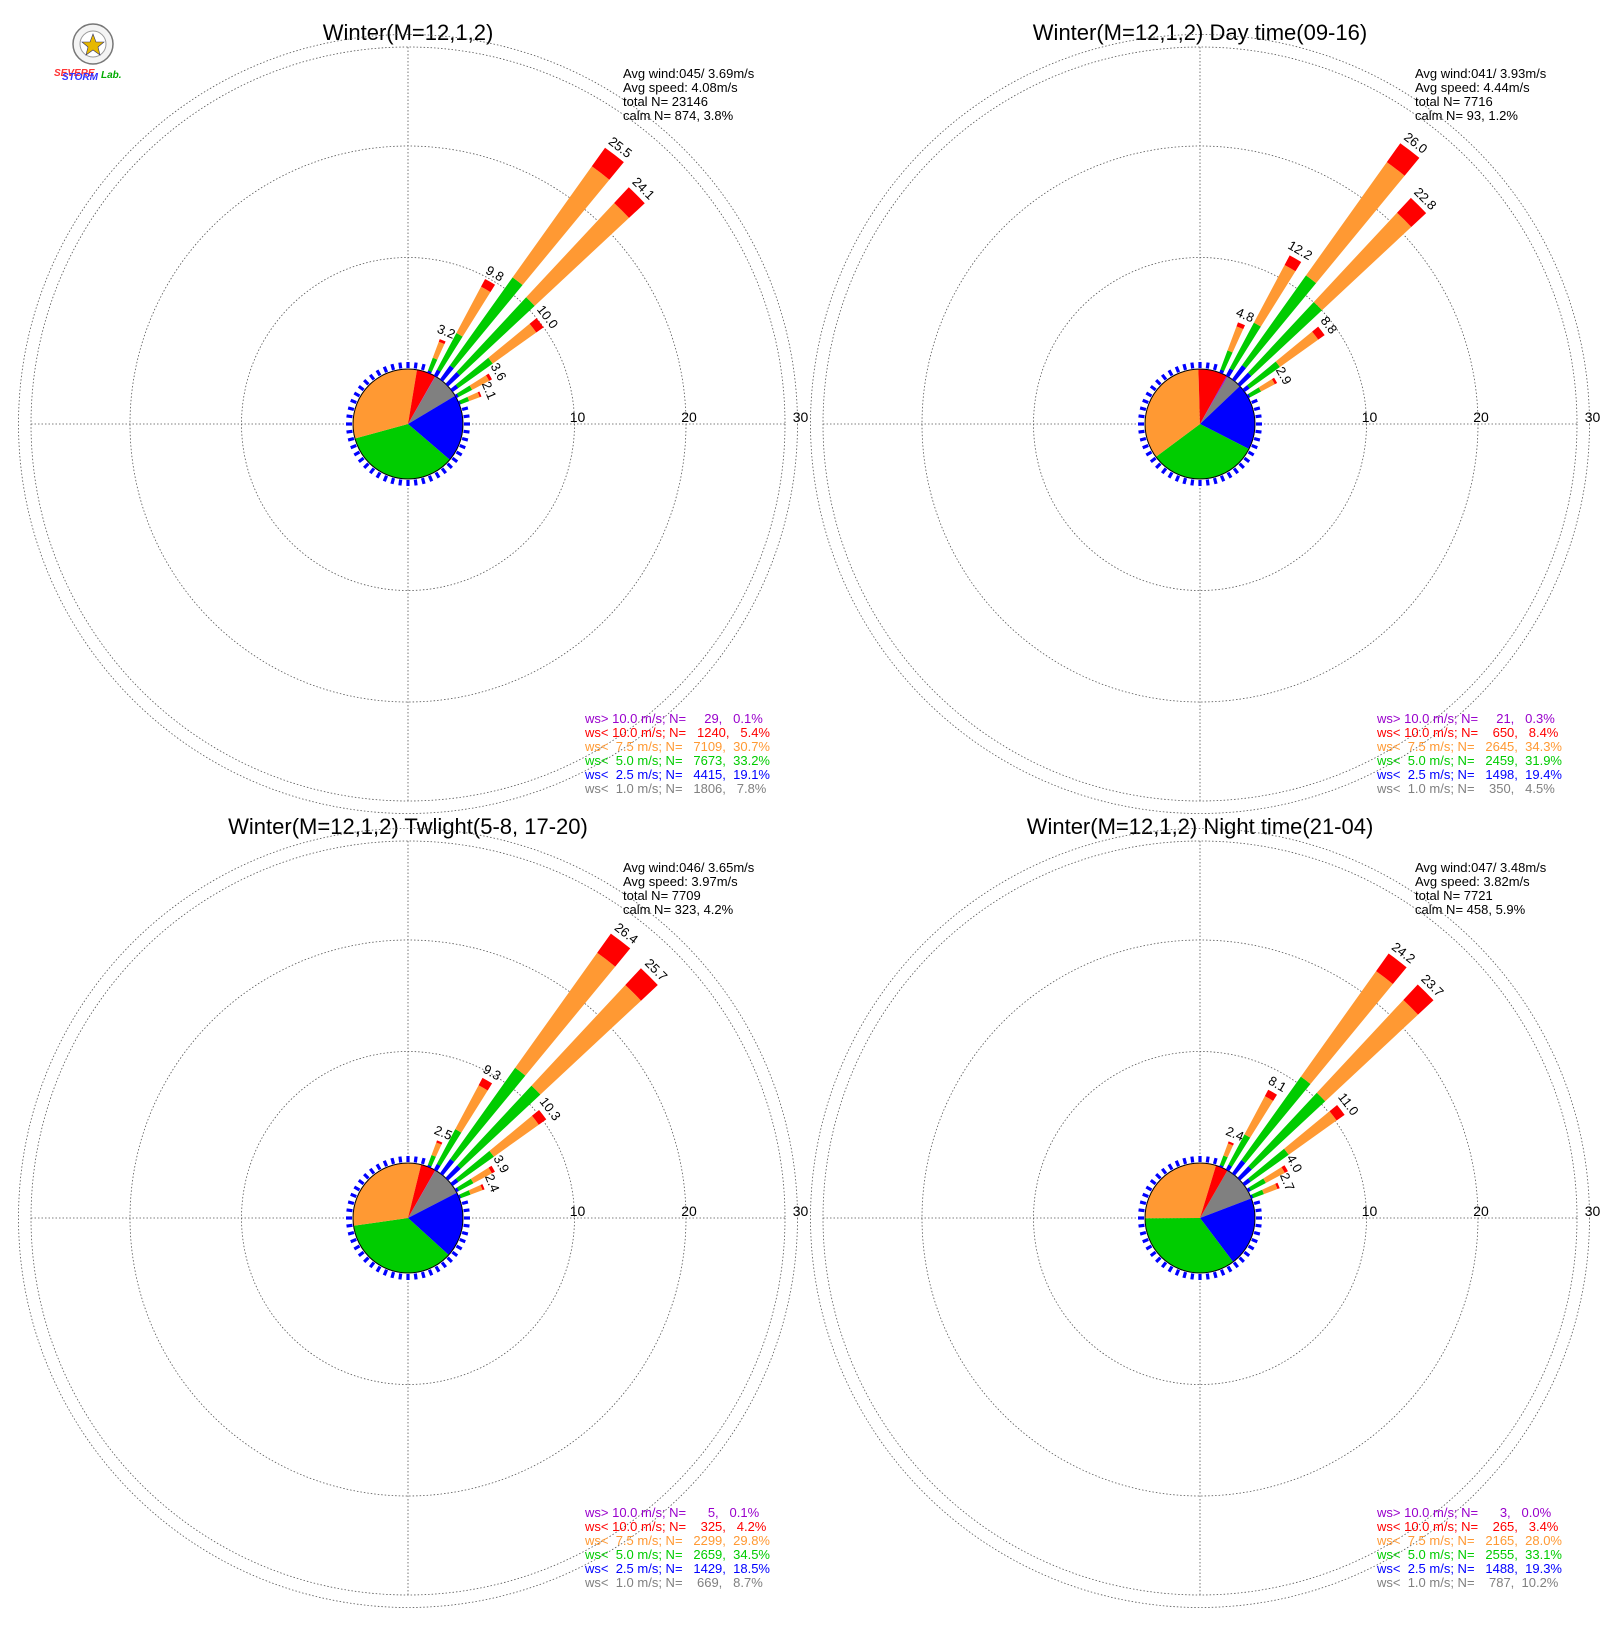 This screenshot has height=1640, width=1620. I want to click on panel-title: Winter(M=12,1,2) Twlight(5-8, 17-20), so click(408, 826).